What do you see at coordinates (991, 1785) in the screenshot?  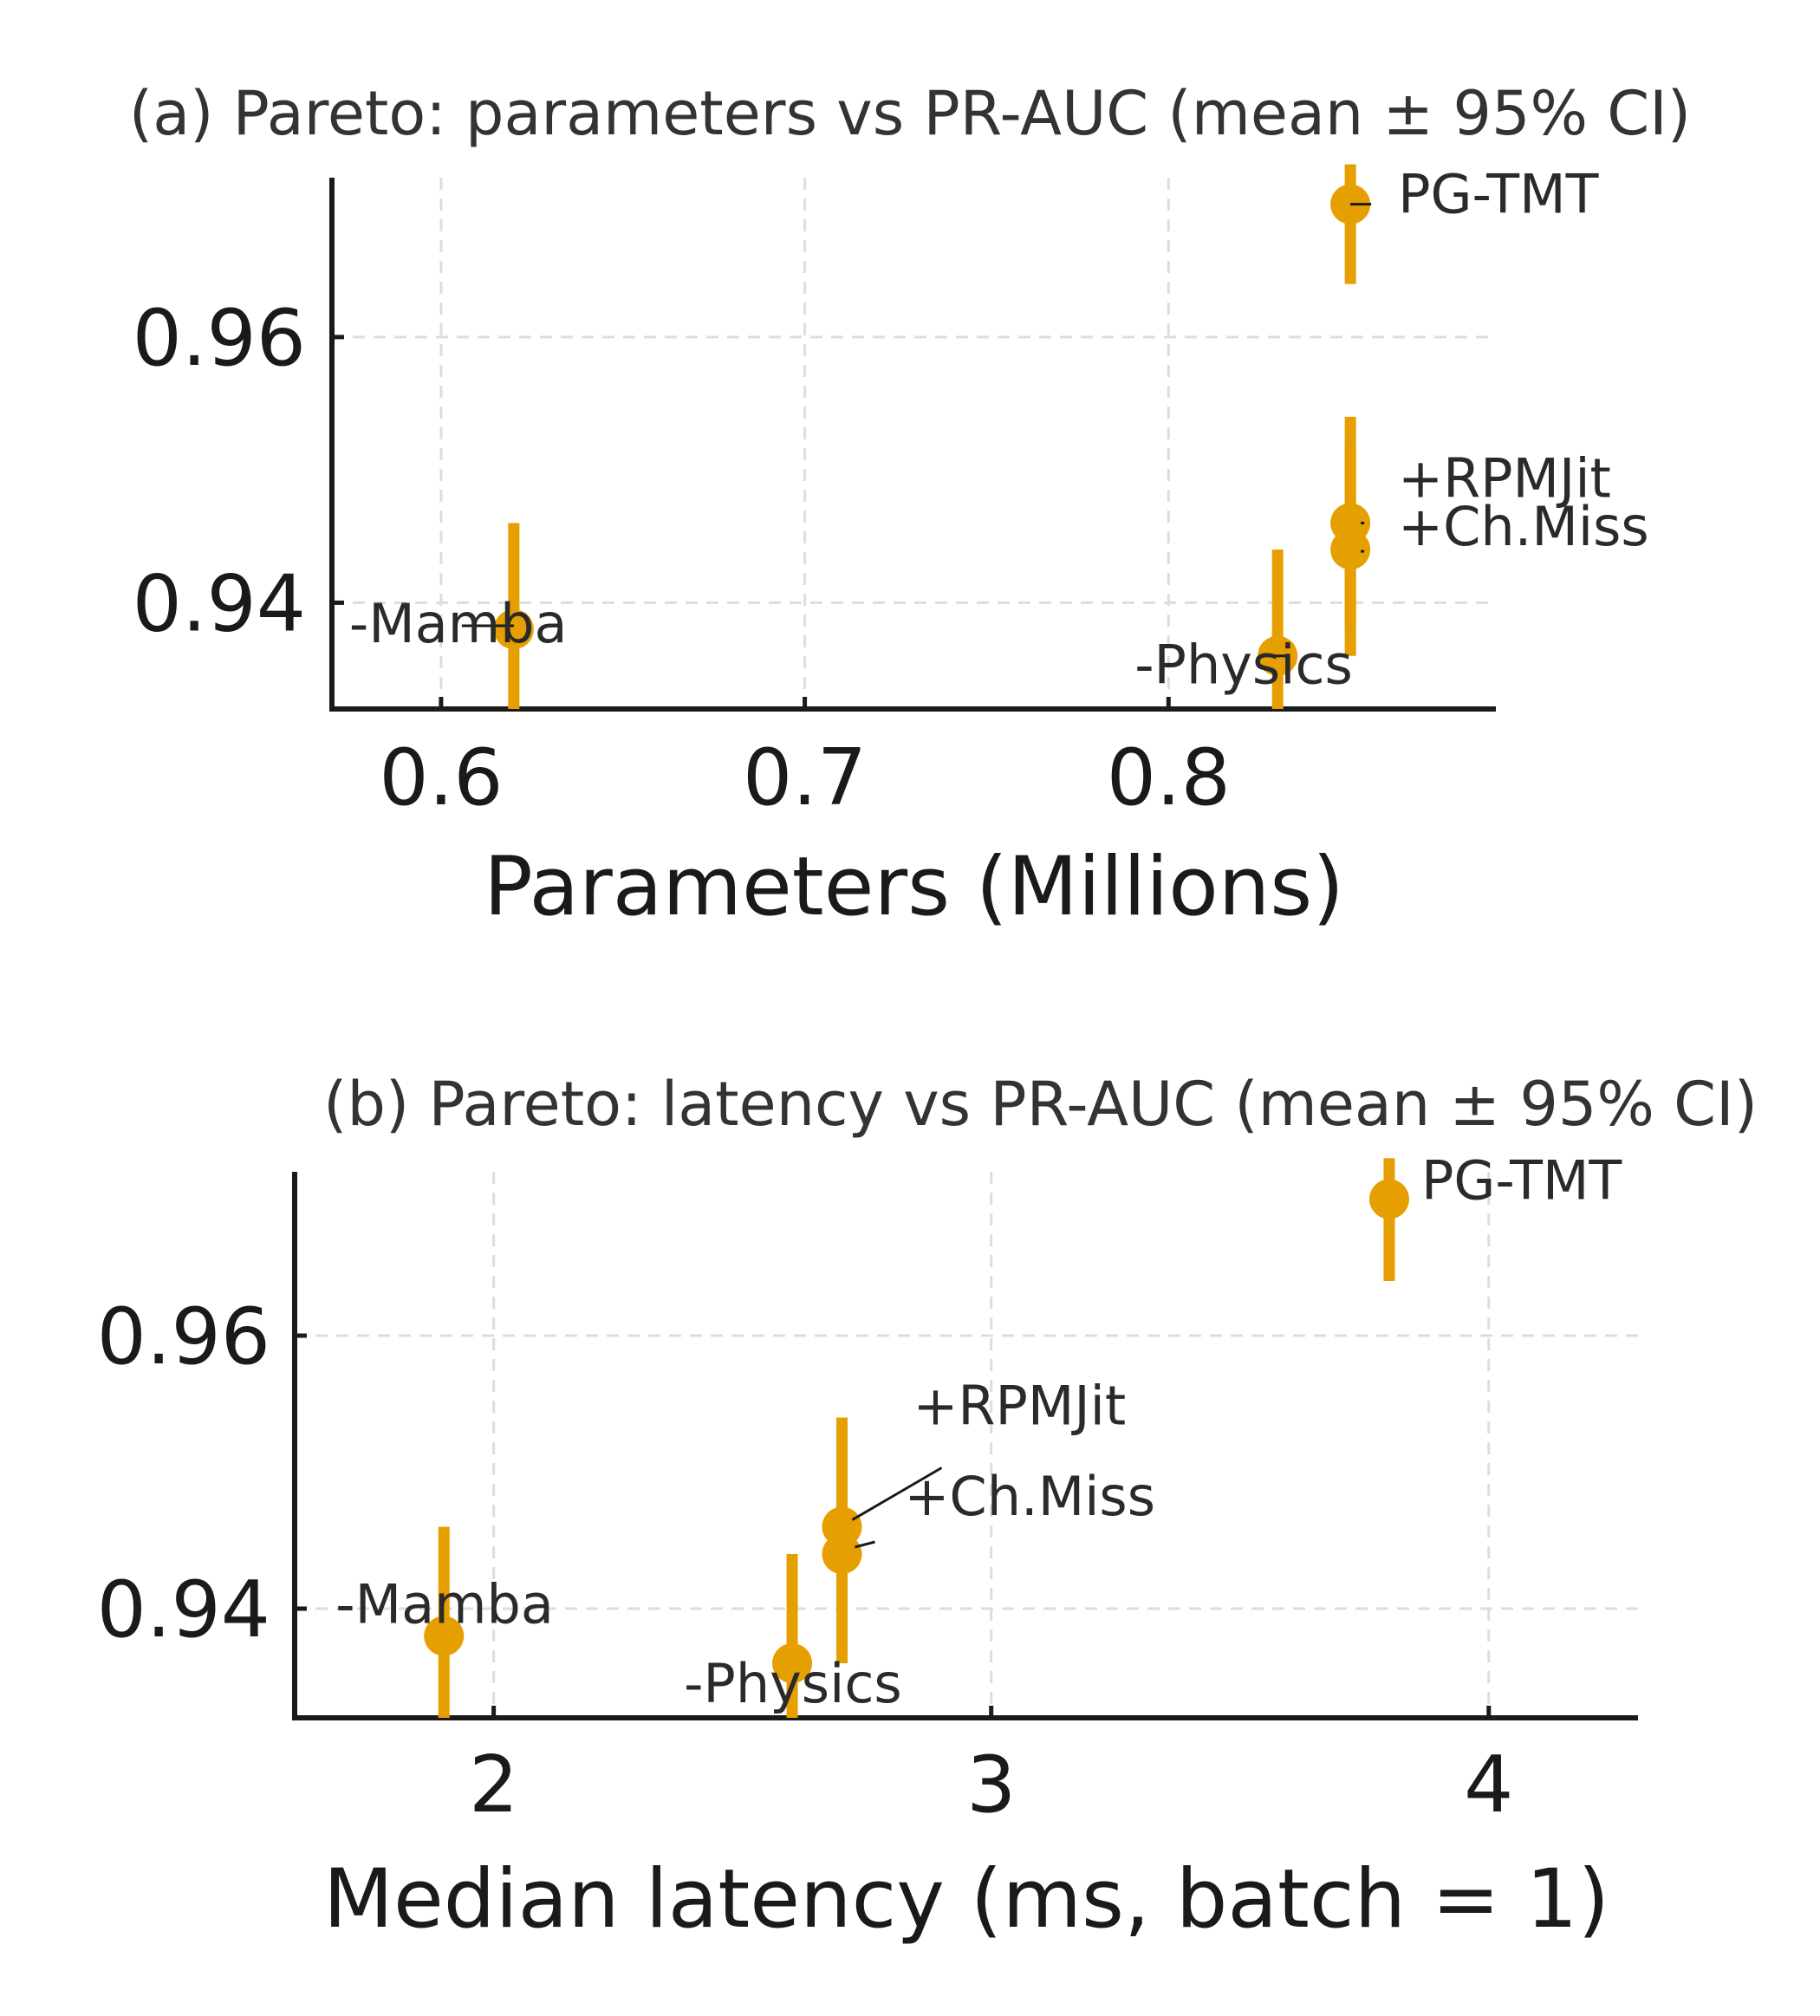 I see `x-tick-label: 3` at bounding box center [991, 1785].